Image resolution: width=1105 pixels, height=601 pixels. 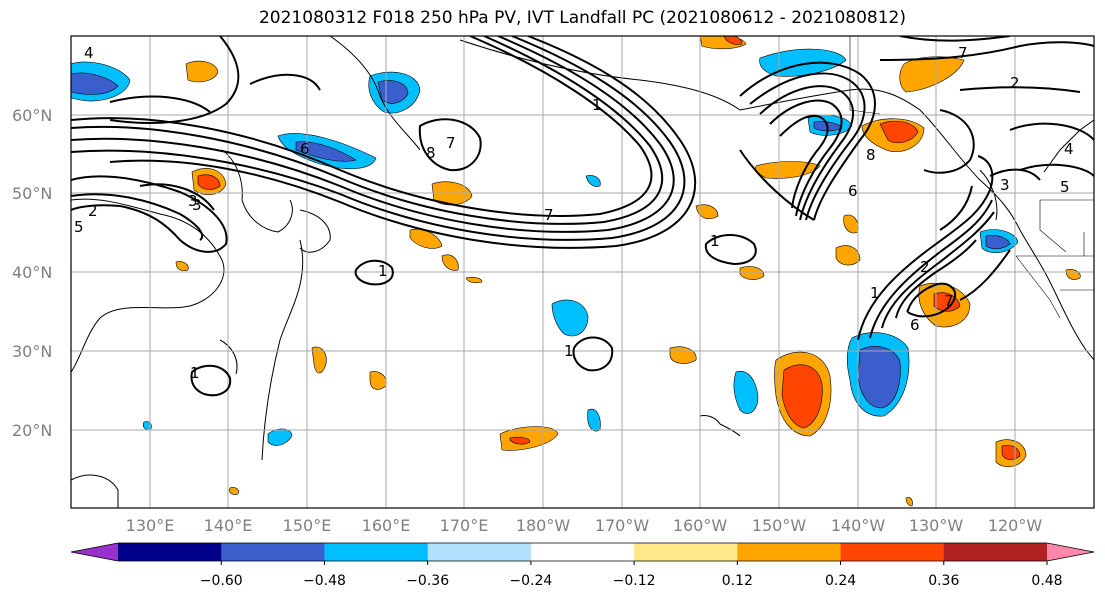 What do you see at coordinates (32, 351) in the screenshot?
I see `lat-label-30n: 30°N` at bounding box center [32, 351].